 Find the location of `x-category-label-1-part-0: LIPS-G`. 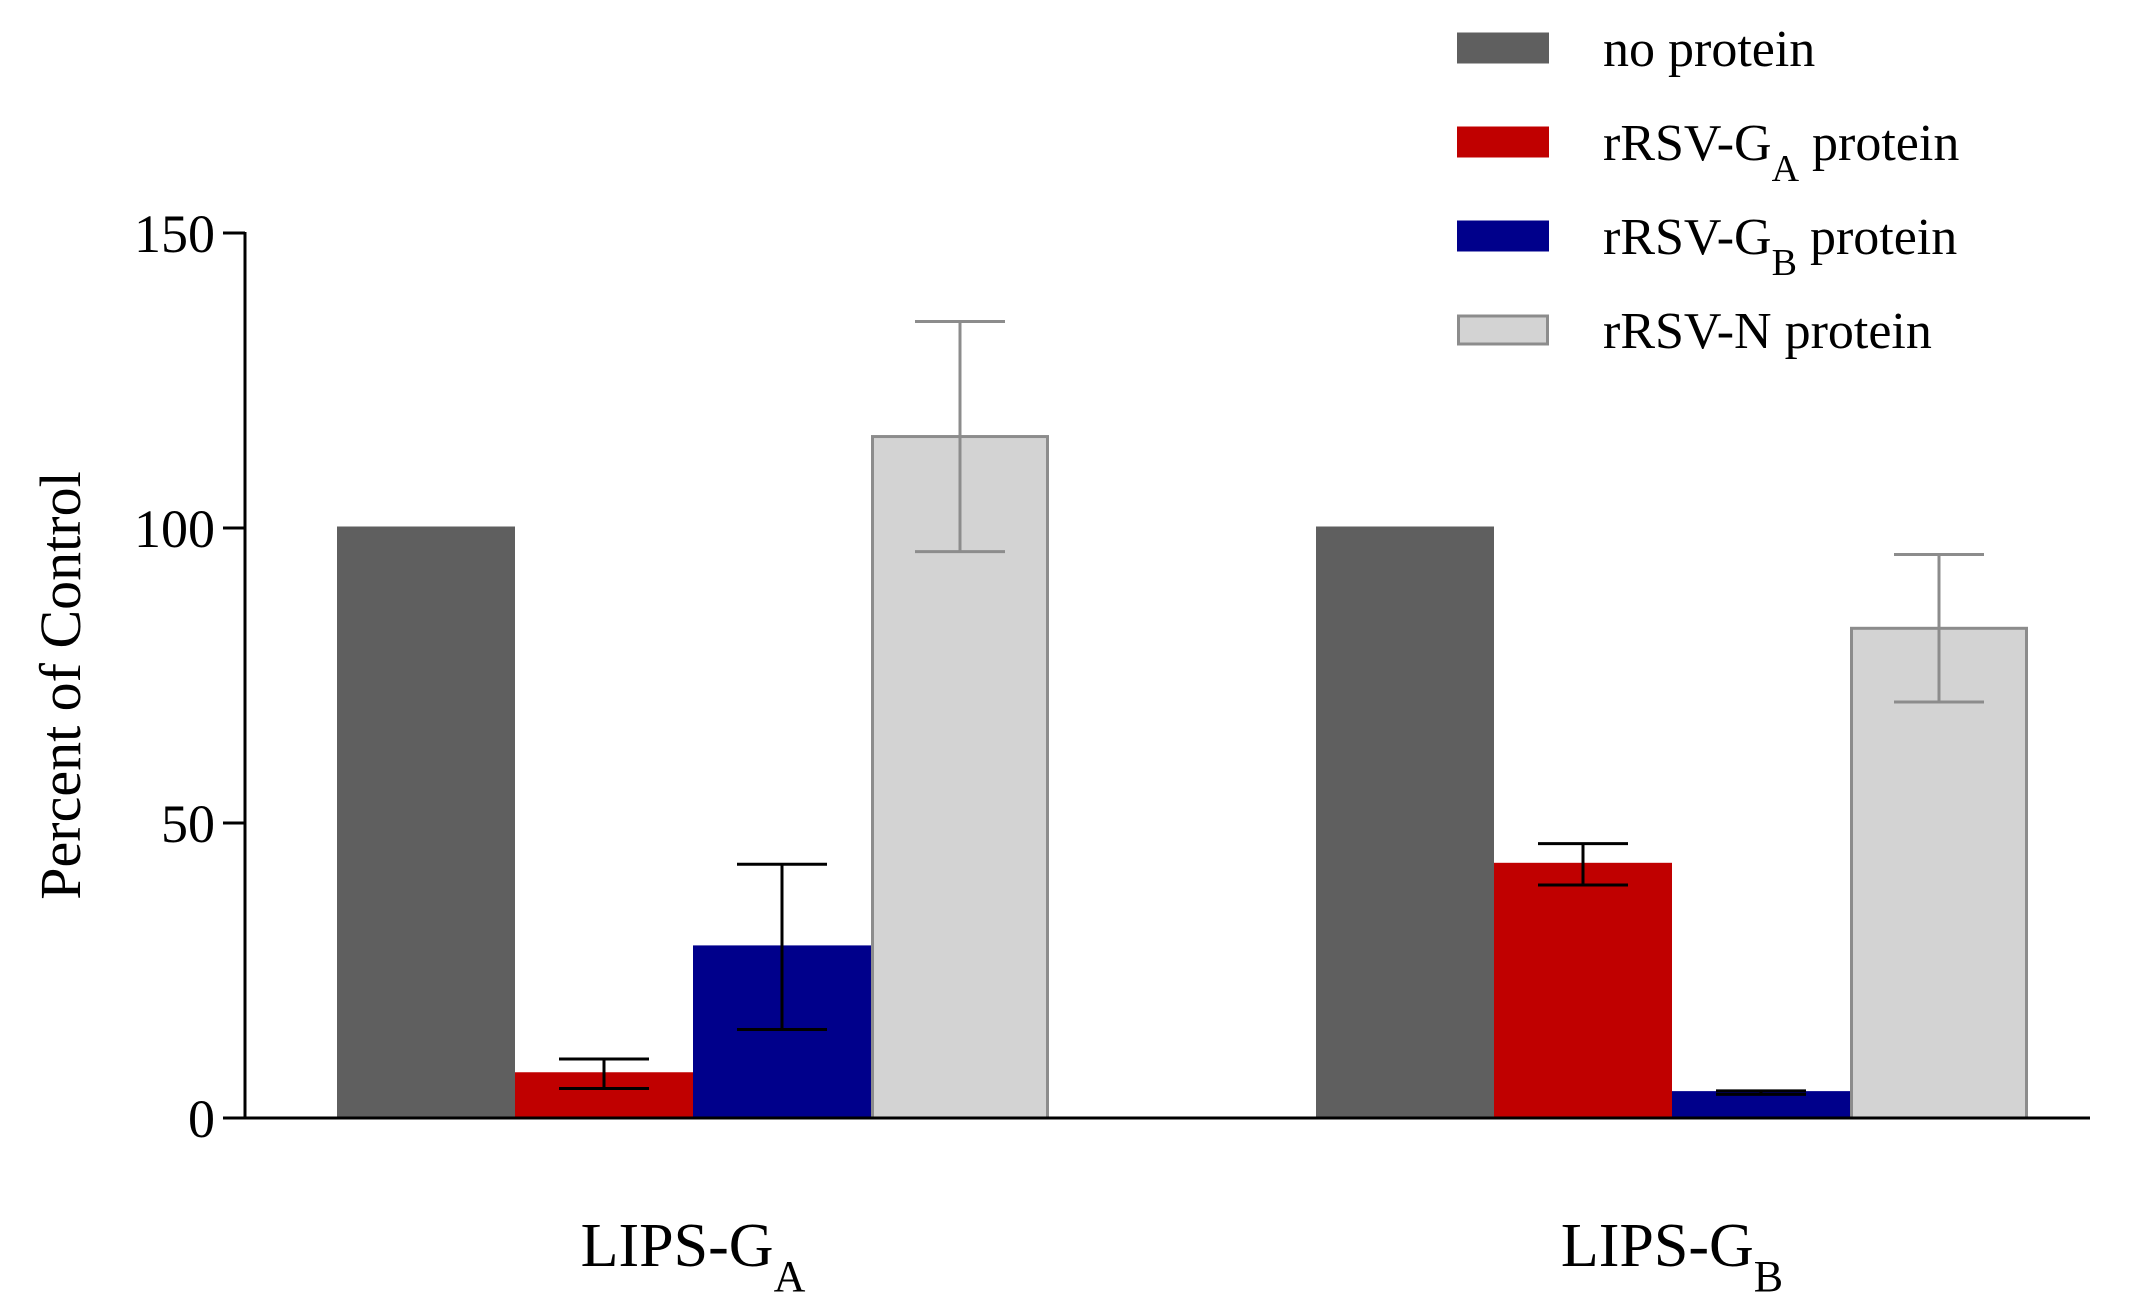

x-category-label-1-part-0: LIPS-G is located at coordinates (1657, 1246).